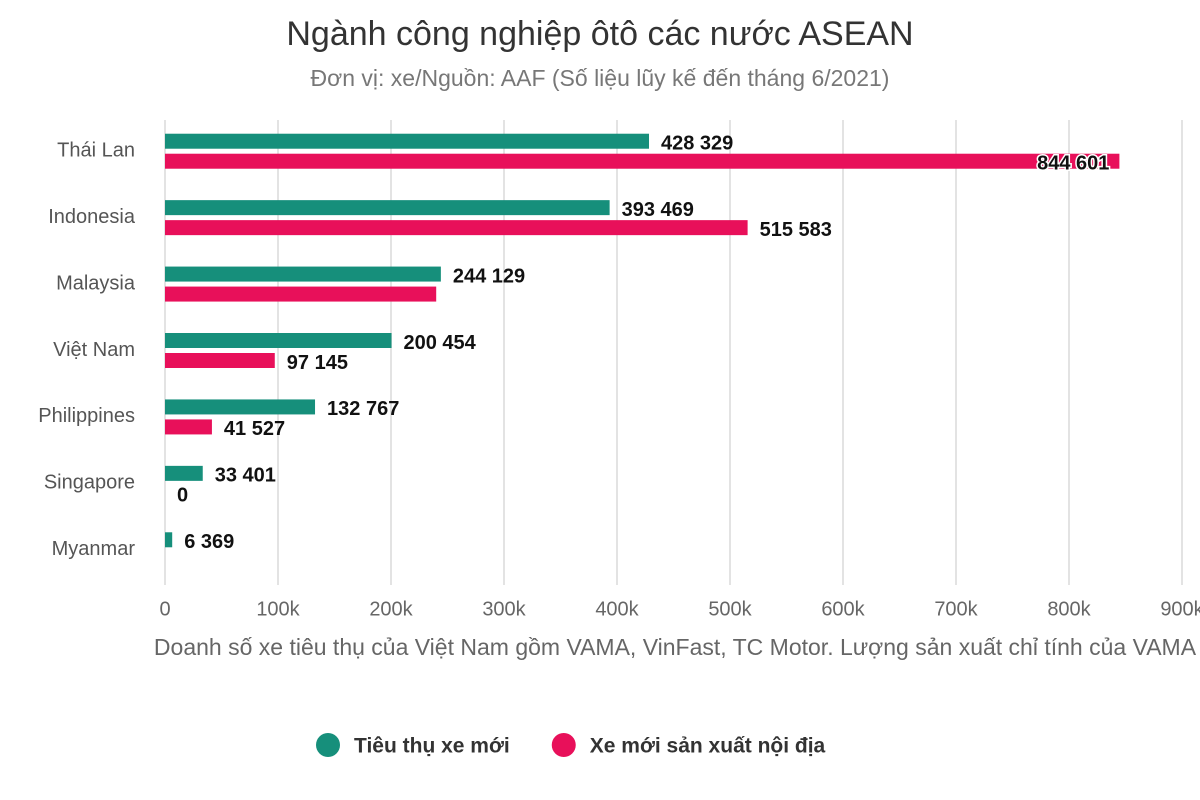  Describe the element at coordinates (708, 746) in the screenshot. I see `legend-label: Xe mới sản xuất nội địa` at that location.